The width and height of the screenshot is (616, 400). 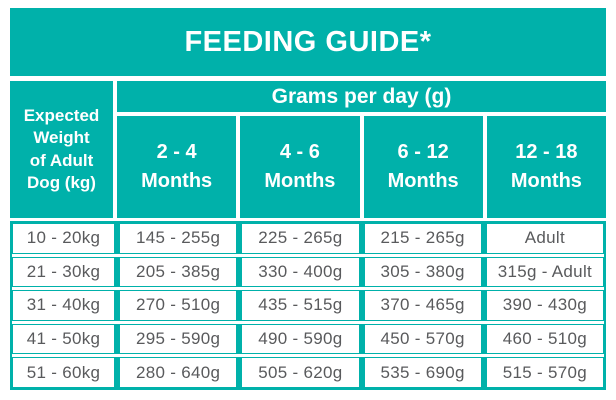 What do you see at coordinates (546, 152) in the screenshot?
I see `month-range: 12 - 18` at bounding box center [546, 152].